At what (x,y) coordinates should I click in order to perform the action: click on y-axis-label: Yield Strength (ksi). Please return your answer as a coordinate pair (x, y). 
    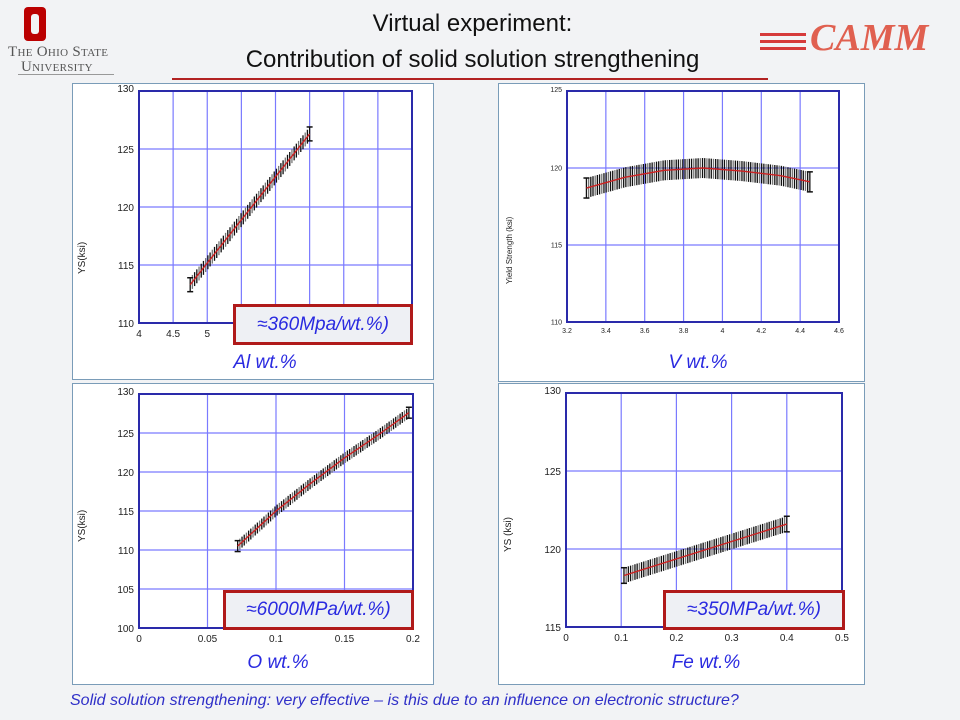
    Looking at the image, I should click on (509, 250).